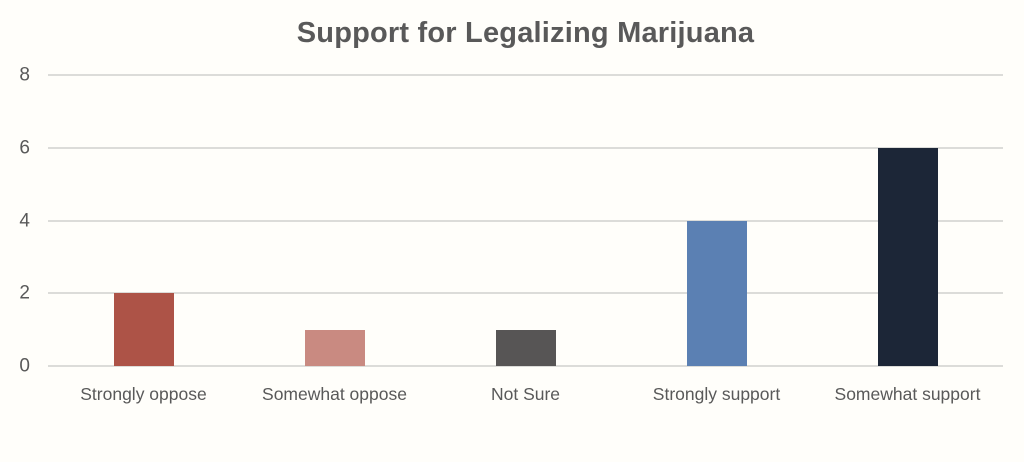  Describe the element at coordinates (907, 394) in the screenshot. I see `x-tick-label-somewhat-support: Somewhat support` at that location.